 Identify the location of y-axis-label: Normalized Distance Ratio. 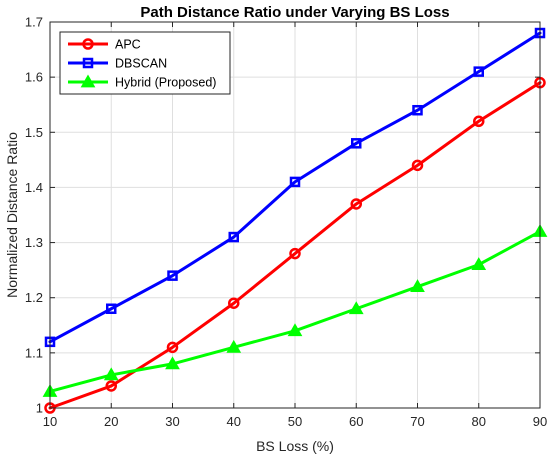
(12, 215).